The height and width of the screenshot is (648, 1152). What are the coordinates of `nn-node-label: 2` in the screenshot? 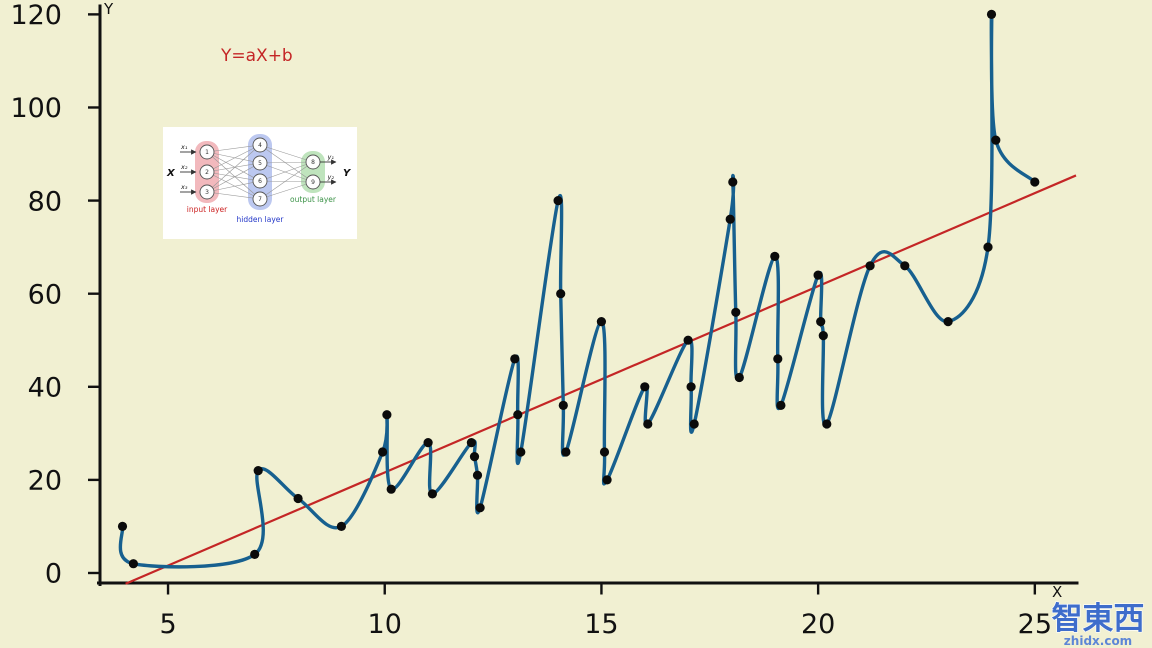 It's located at (207, 172).